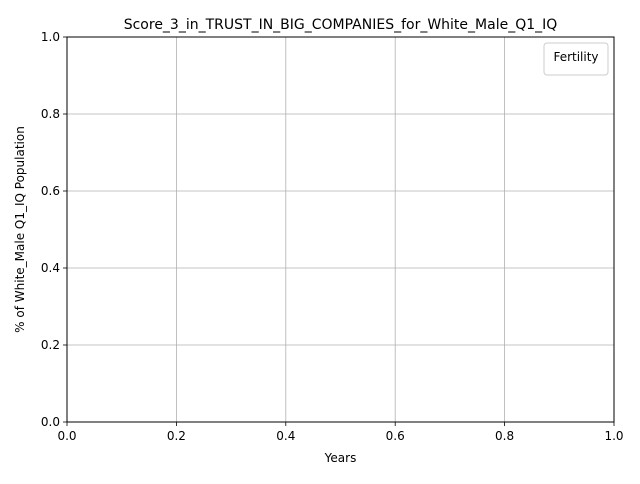 This screenshot has width=640, height=484. What do you see at coordinates (54, 229) in the screenshot?
I see `y-axis-ticks: 0.0 0.2 0.4 0.6 0.8 1.0` at bounding box center [54, 229].